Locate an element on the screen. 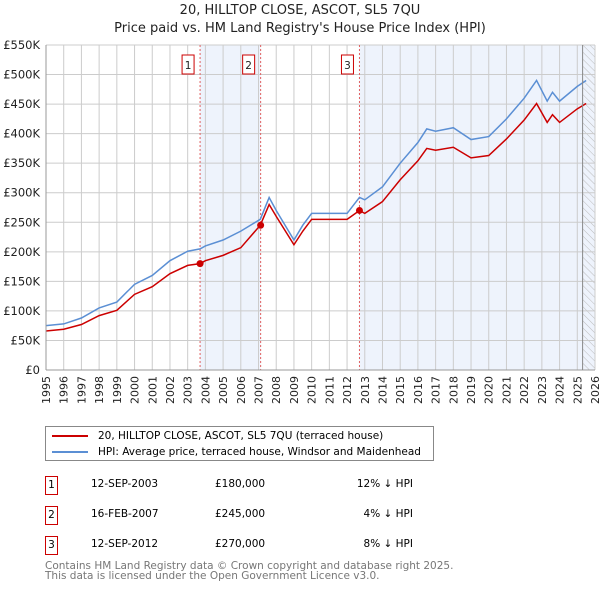 Image resolution: width=600 pixels, height=590 pixels. x-tick-label: 2002 is located at coordinates (170, 390).